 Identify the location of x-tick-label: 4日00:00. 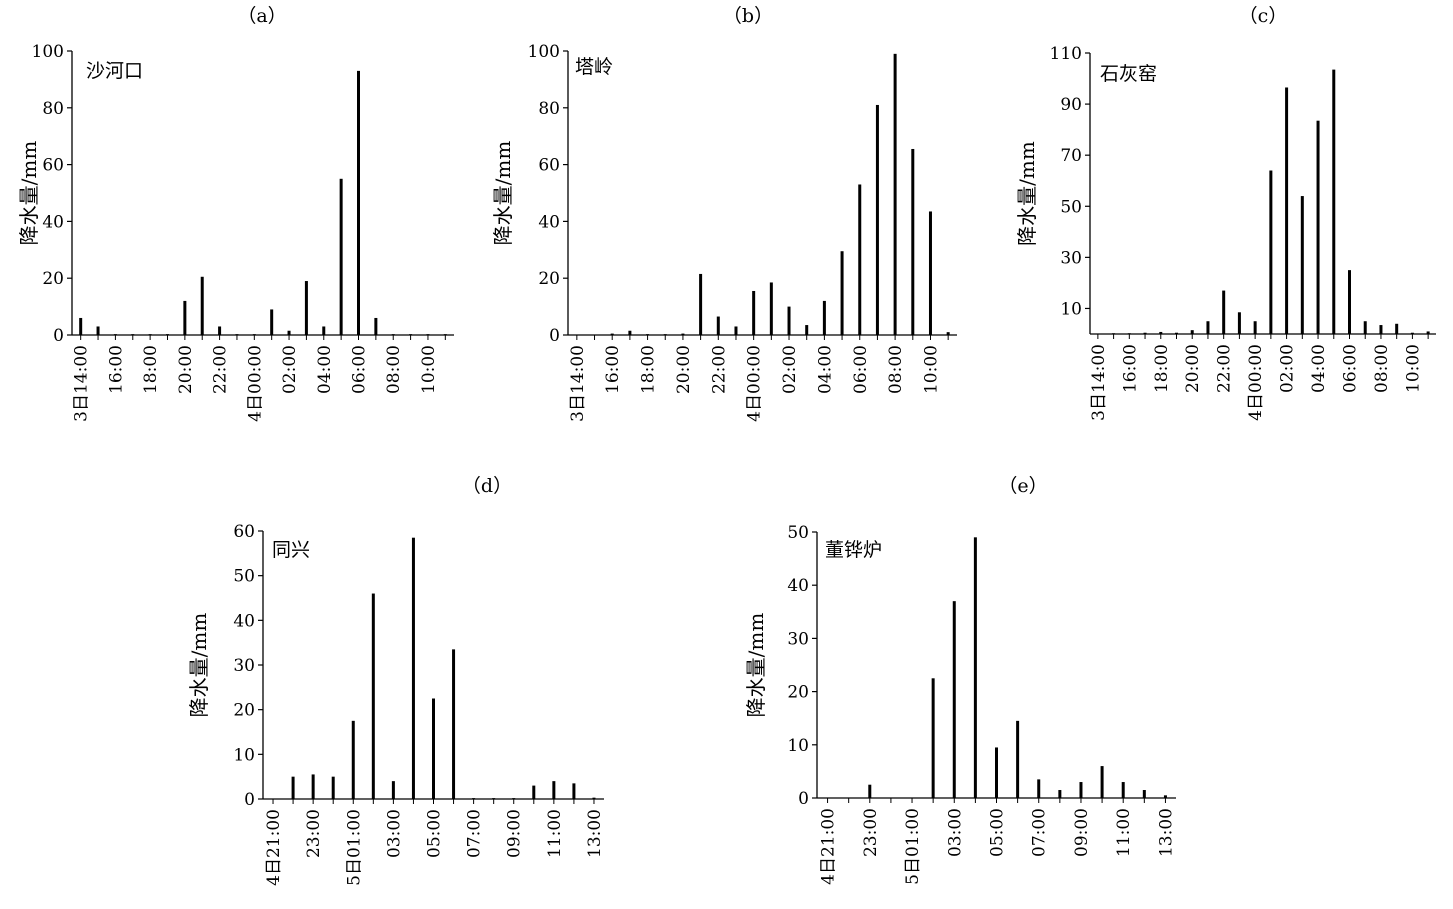
(1256, 382).